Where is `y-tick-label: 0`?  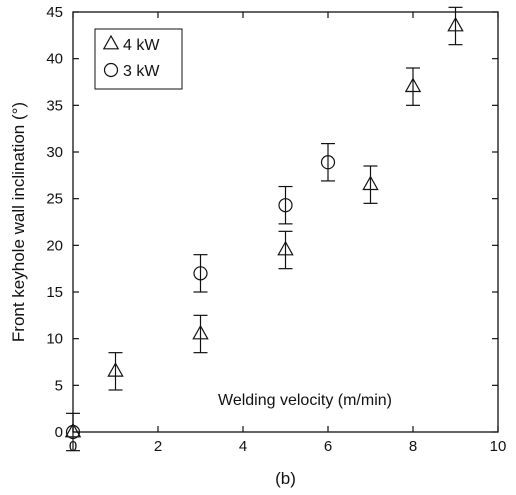 y-tick-label: 0 is located at coordinates (59, 432).